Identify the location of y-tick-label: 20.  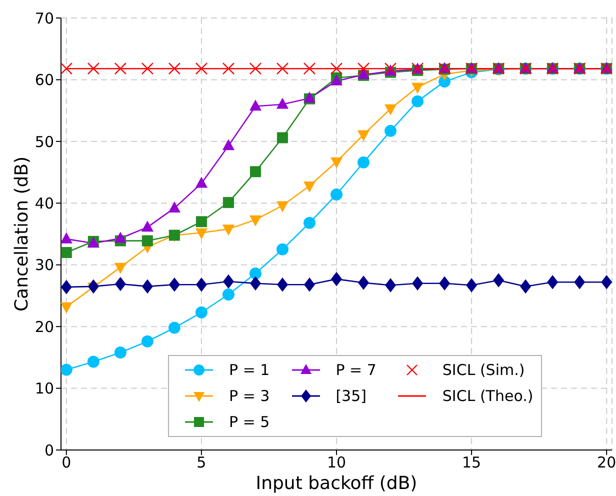
(44, 327).